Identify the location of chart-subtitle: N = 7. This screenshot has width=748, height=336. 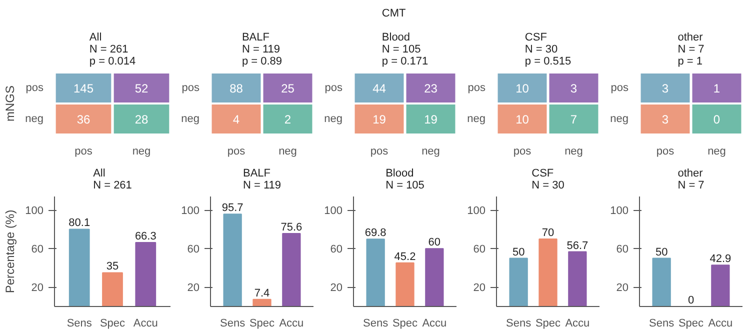
(691, 50).